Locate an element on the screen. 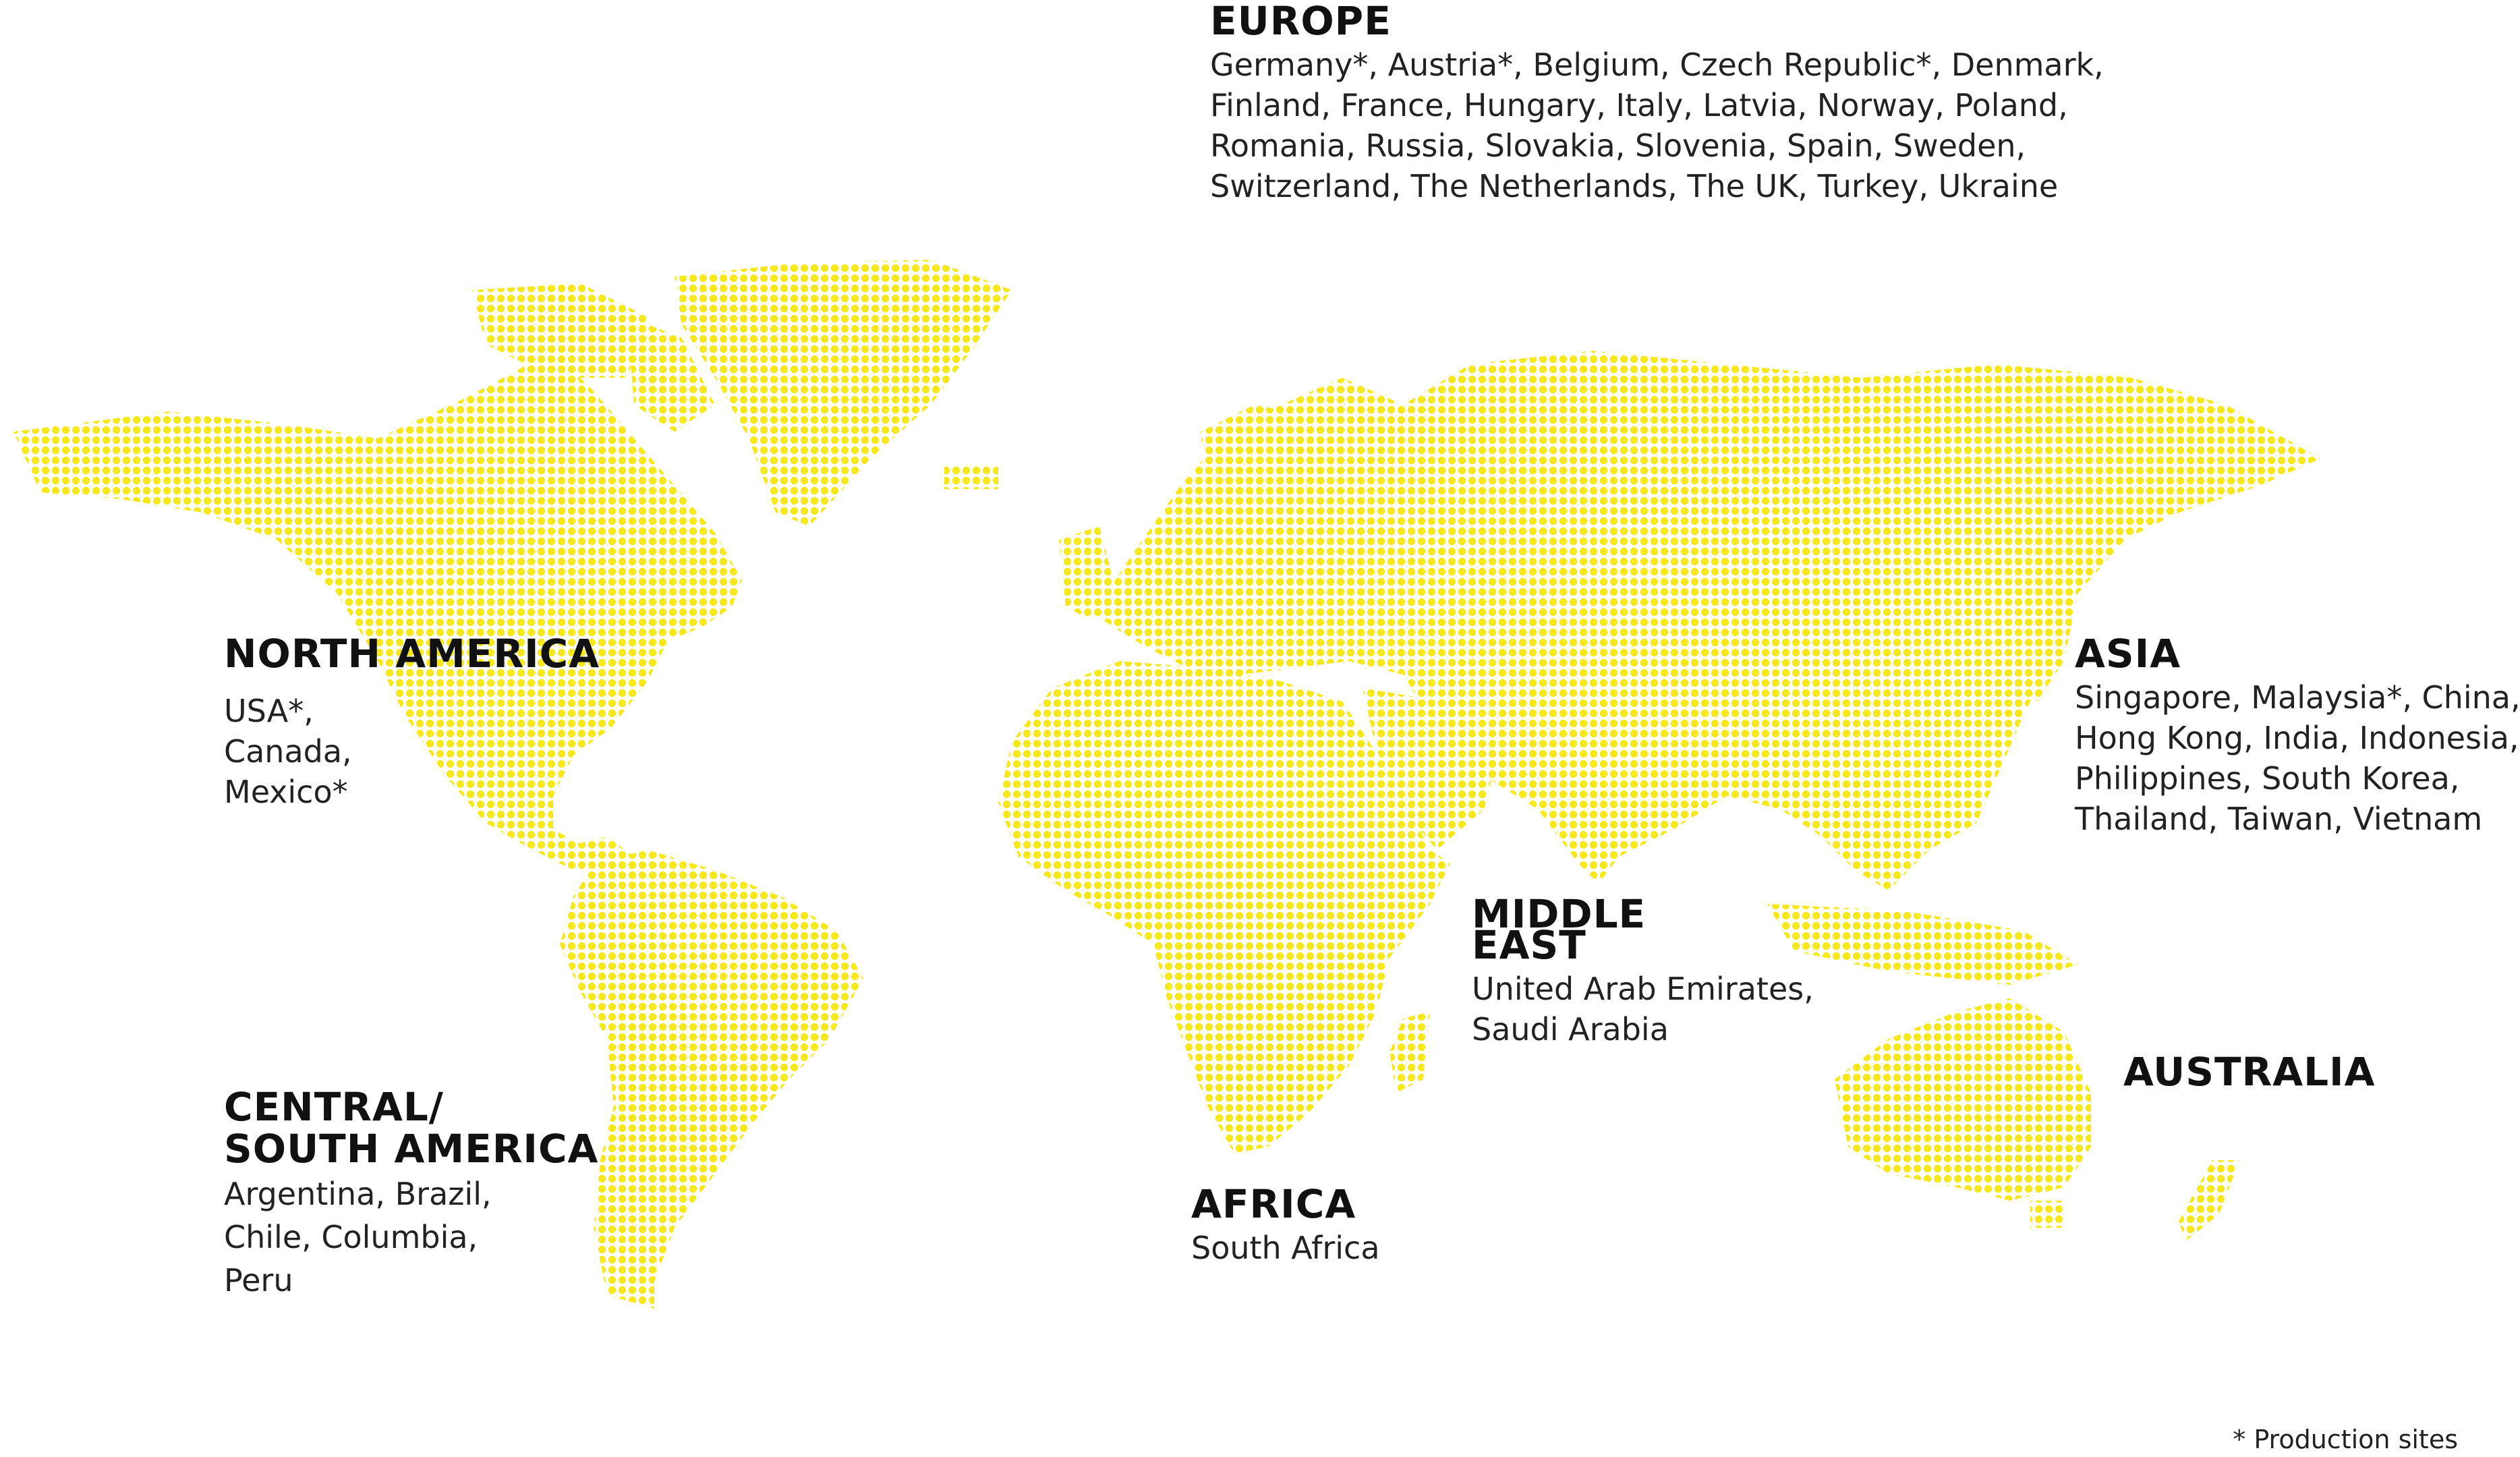 Image resolution: width=2520 pixels, height=1457 pixels. region-middle-east-countries: United Arab Emirates, Saudi Arabia is located at coordinates (1643, 1010).